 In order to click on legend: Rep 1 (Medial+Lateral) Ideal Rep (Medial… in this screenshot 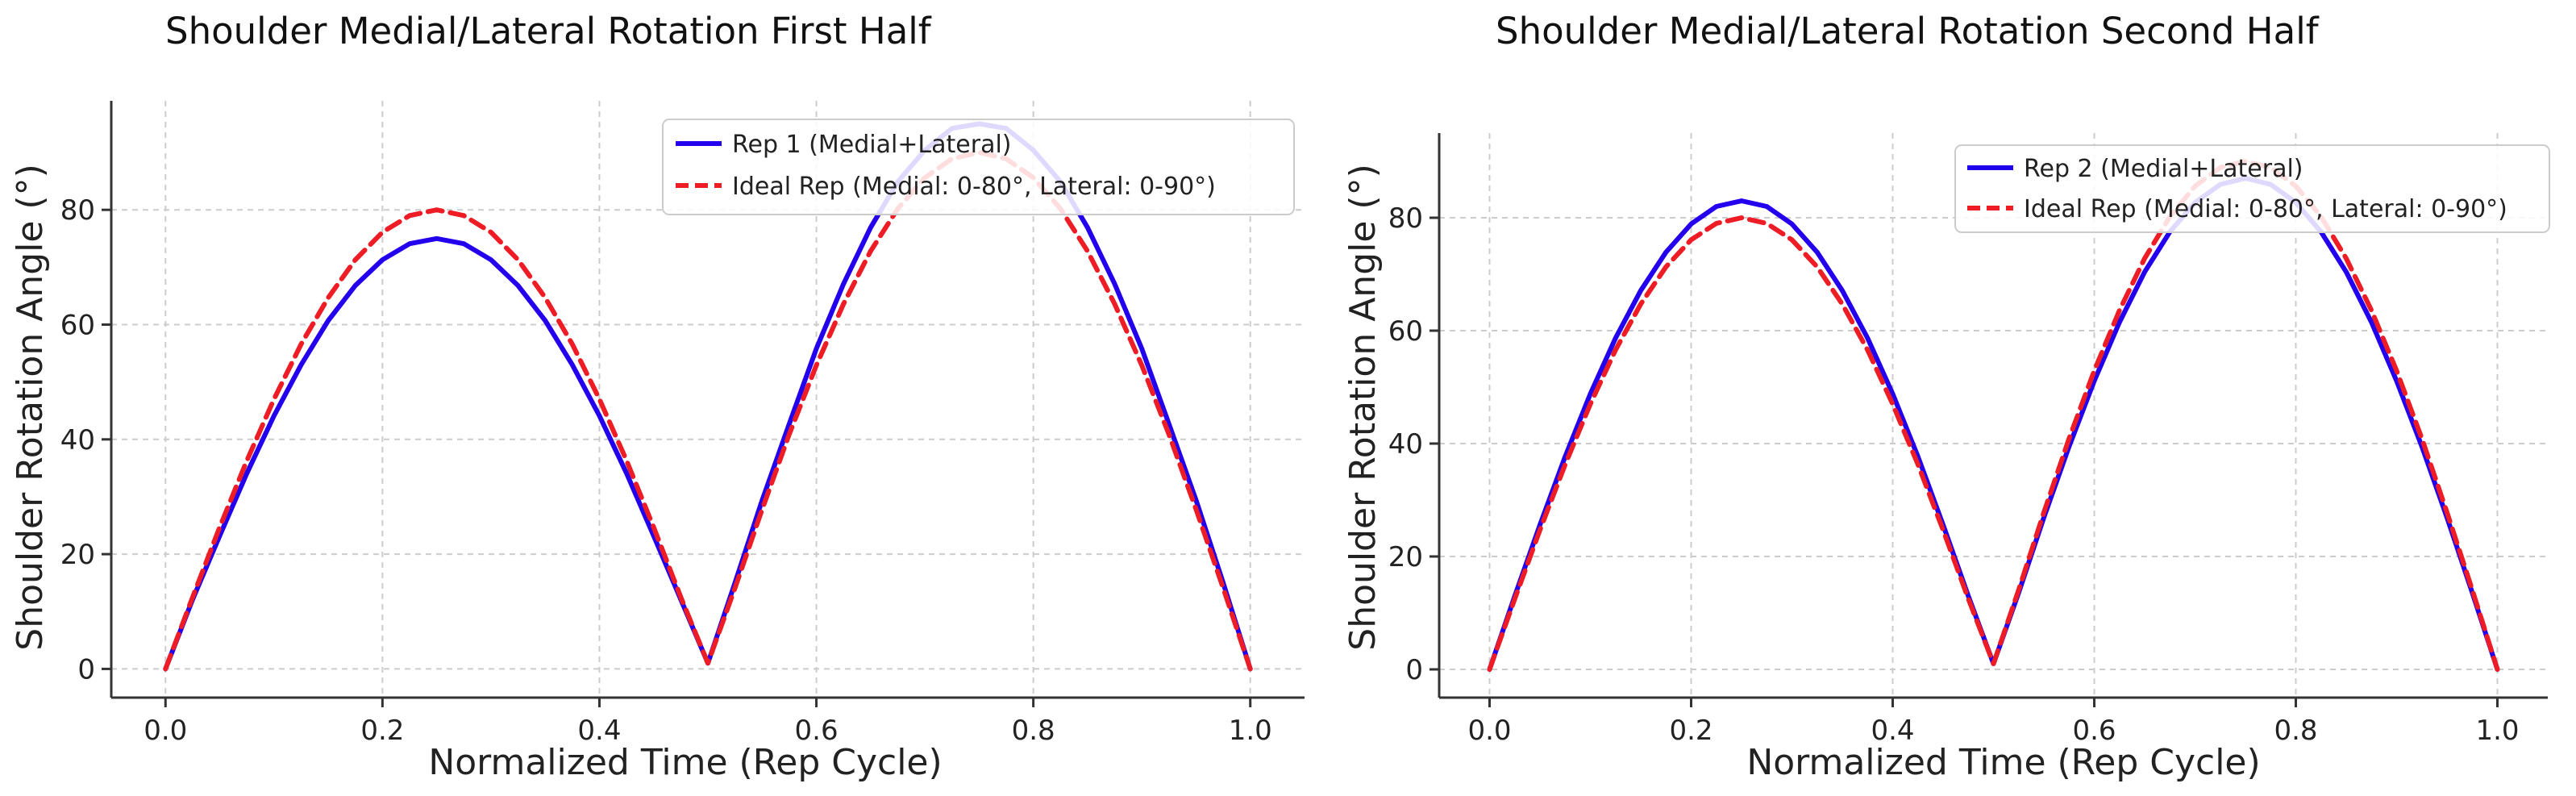, I will do `click(978, 167)`.